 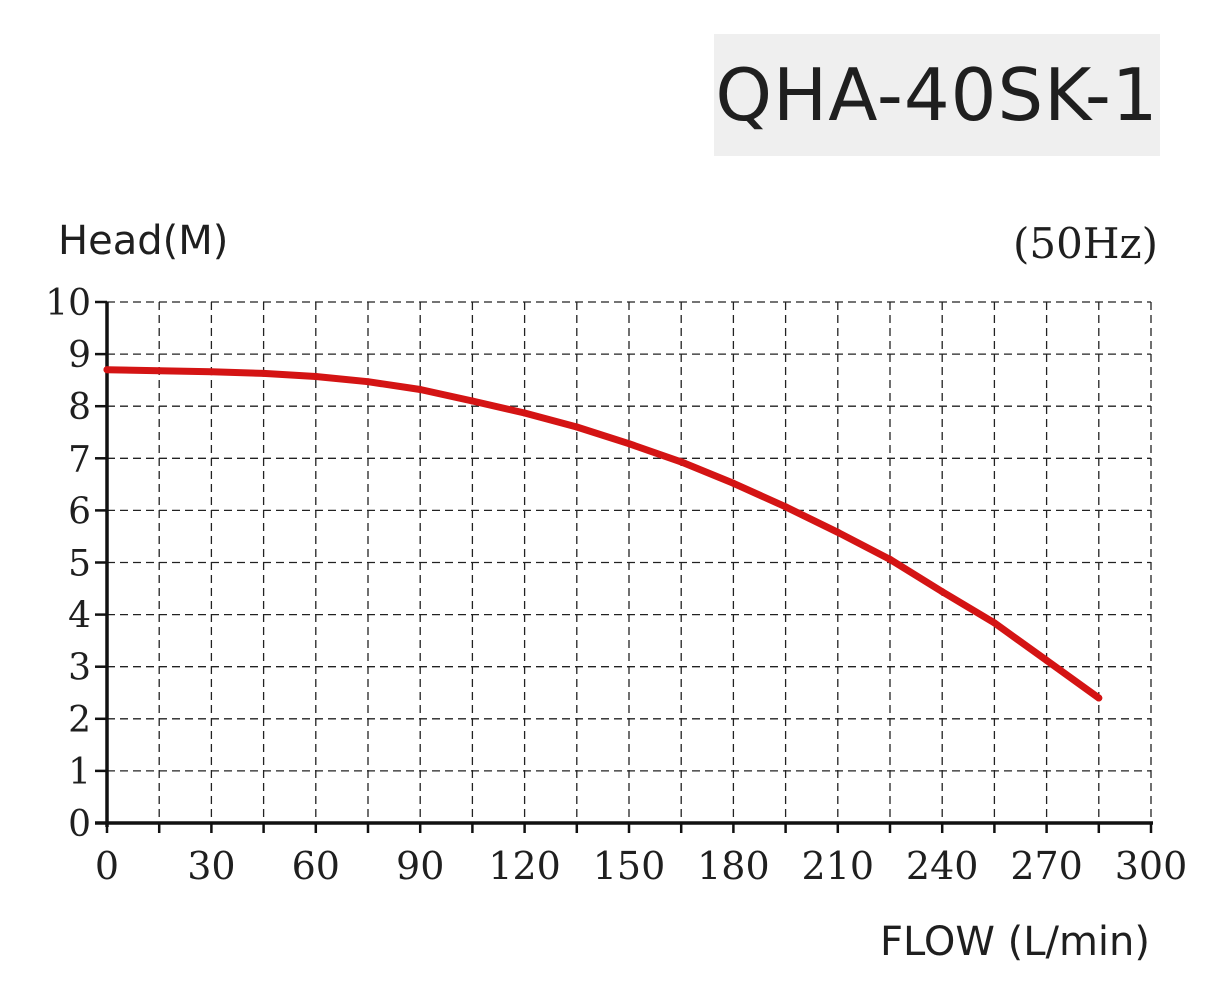 I want to click on y-tick-label: 4, so click(x=79, y=616).